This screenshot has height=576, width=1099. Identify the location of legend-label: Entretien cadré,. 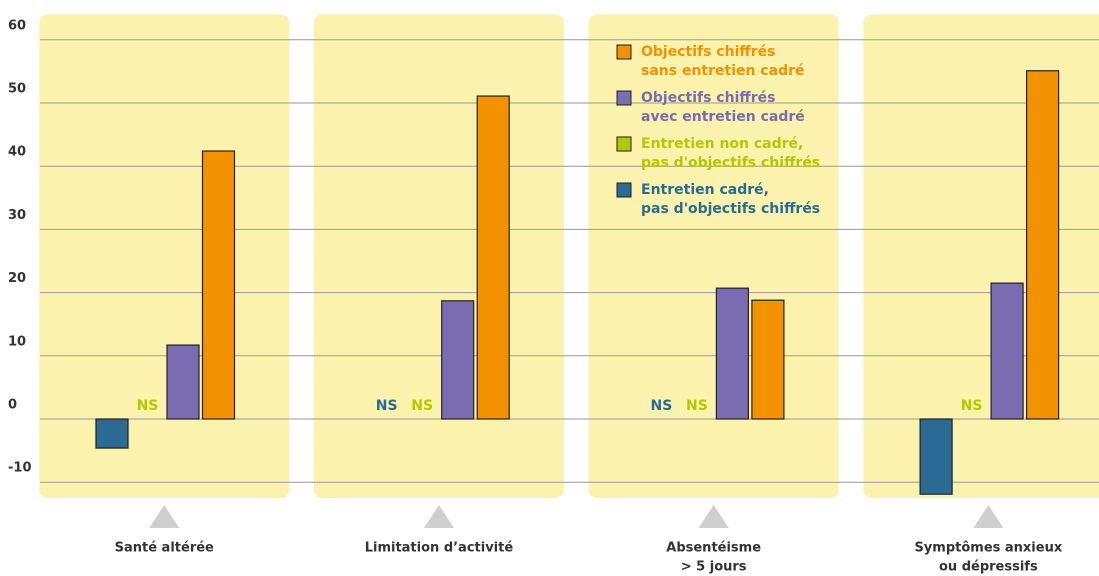
(705, 190).